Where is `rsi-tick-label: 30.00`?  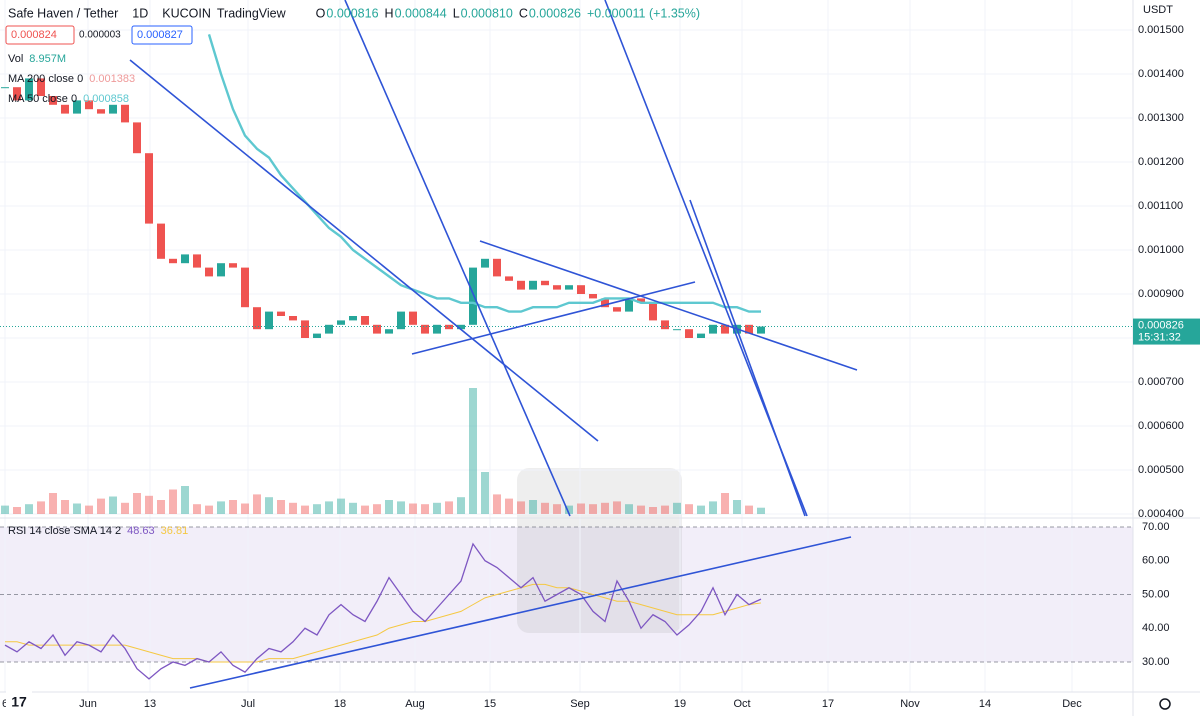
rsi-tick-label: 30.00 is located at coordinates (1156, 662).